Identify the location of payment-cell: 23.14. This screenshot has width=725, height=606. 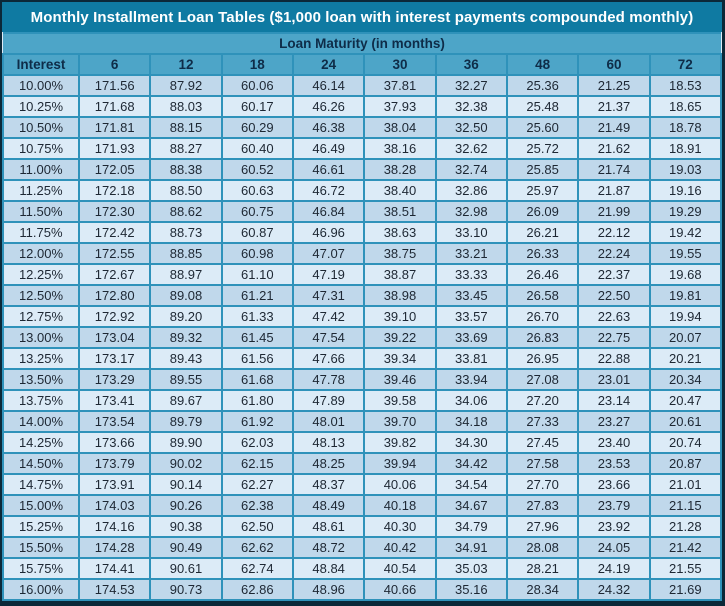
(614, 400).